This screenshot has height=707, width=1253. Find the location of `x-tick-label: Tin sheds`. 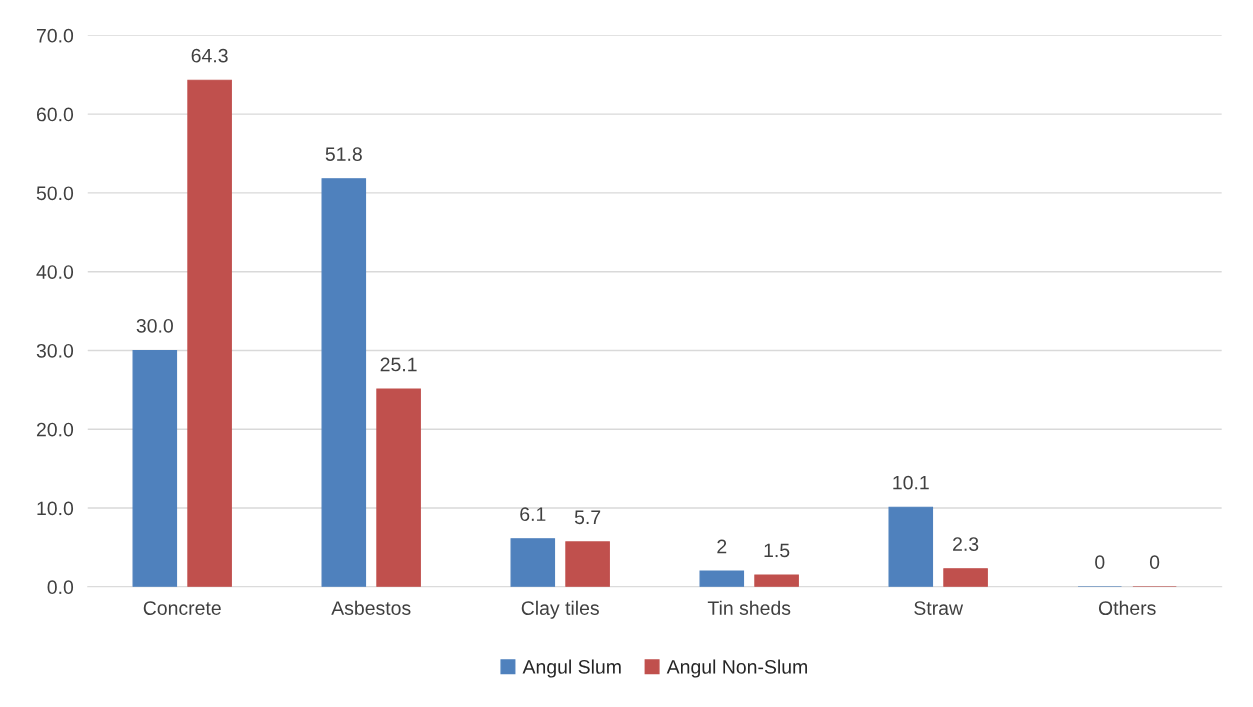

x-tick-label: Tin sheds is located at coordinates (749, 607).